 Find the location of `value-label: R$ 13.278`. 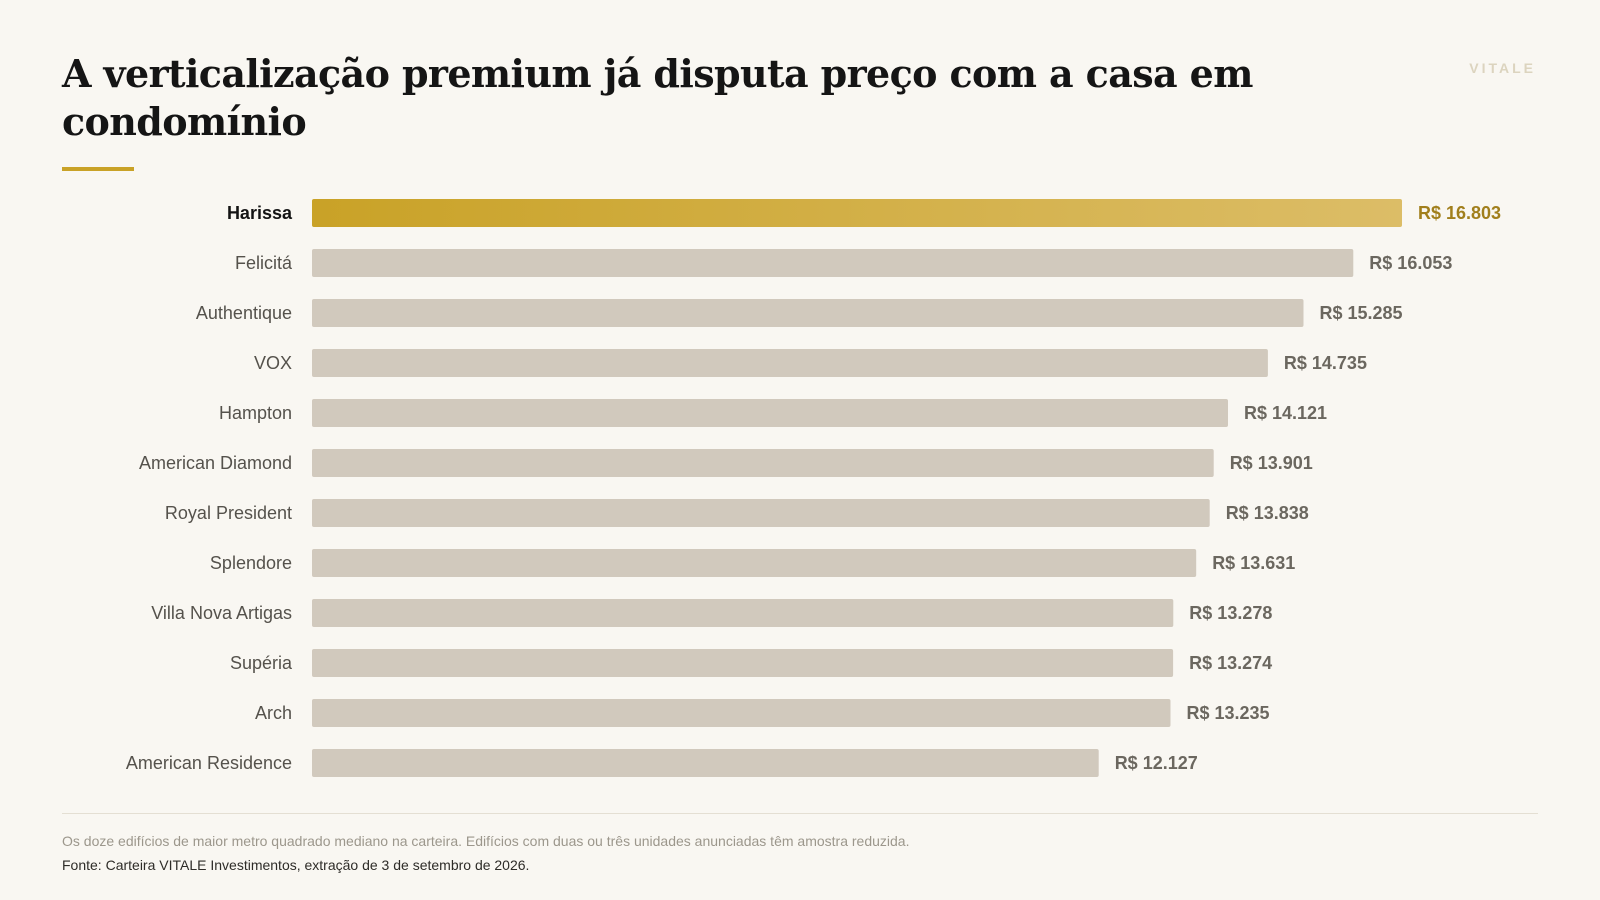

value-label: R$ 13.278 is located at coordinates (1230, 613).